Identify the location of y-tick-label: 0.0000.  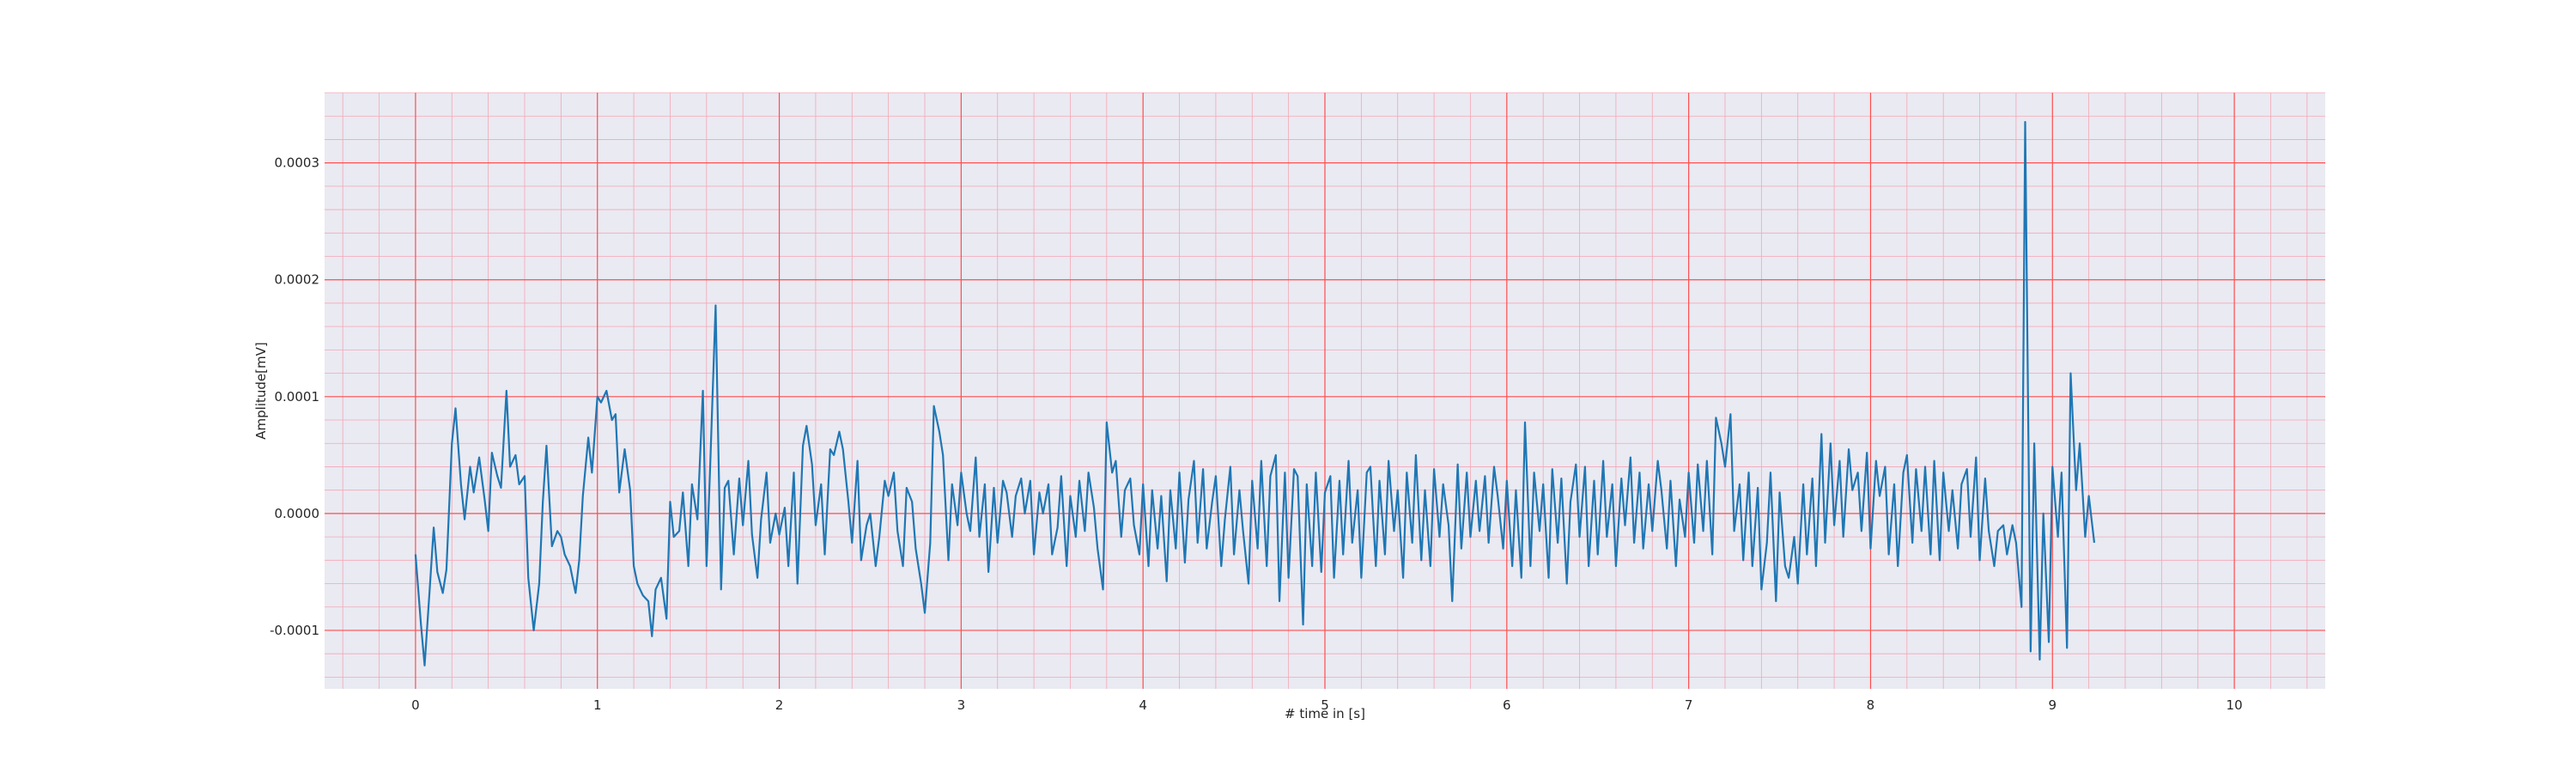
(297, 513).